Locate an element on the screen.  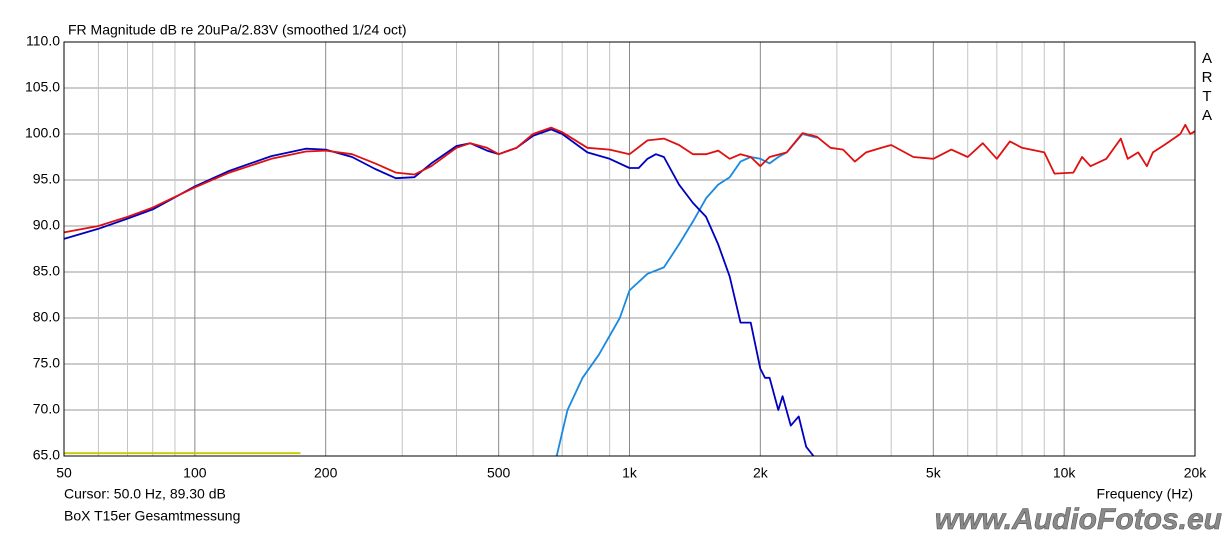
y-tick-label: 90.0 is located at coordinates (46, 225).